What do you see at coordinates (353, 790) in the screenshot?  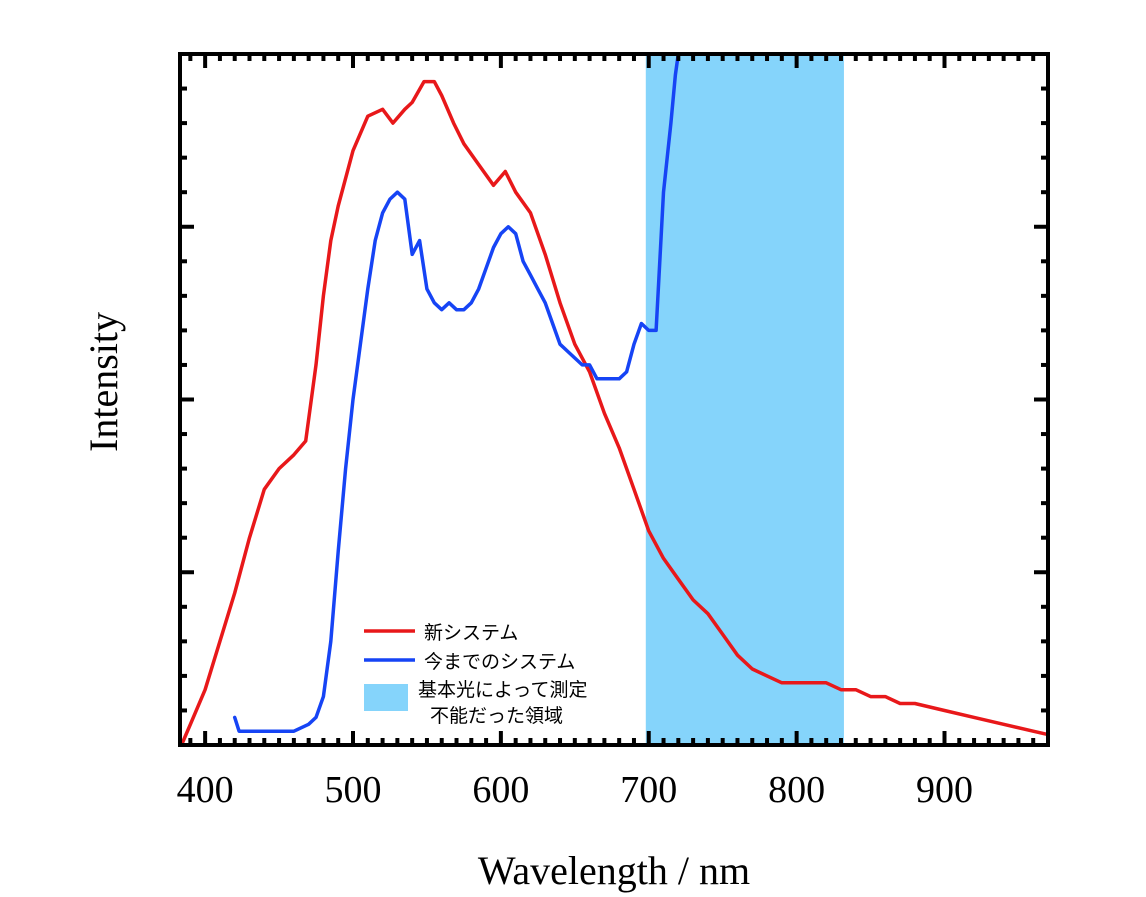 I see `x-tick-label: 500` at bounding box center [353, 790].